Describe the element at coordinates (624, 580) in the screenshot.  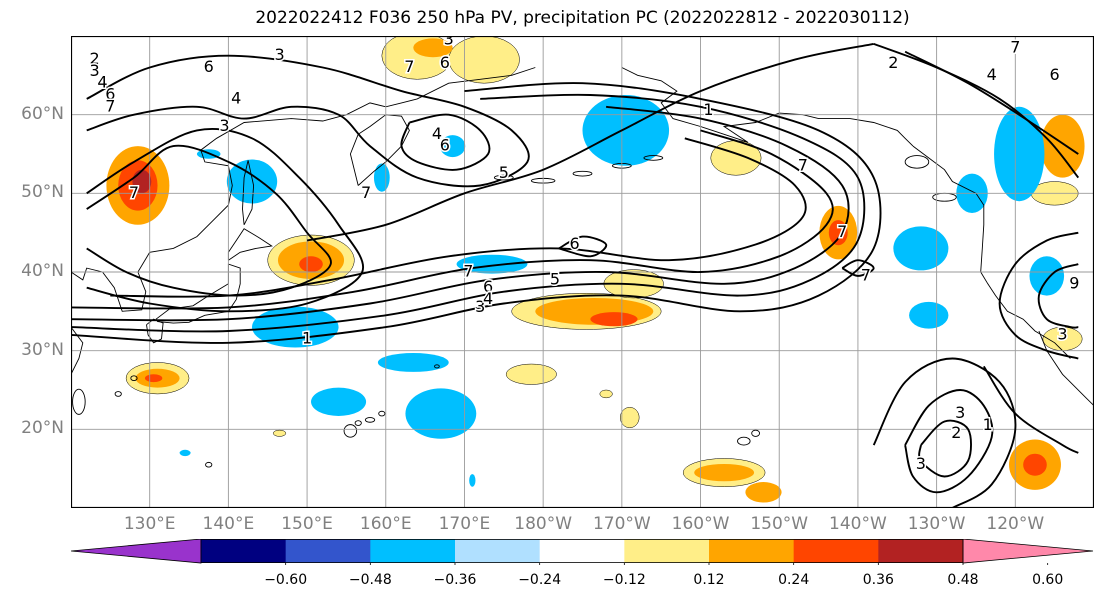
I see `colorbar-tick-label-4: −0.12` at that location.